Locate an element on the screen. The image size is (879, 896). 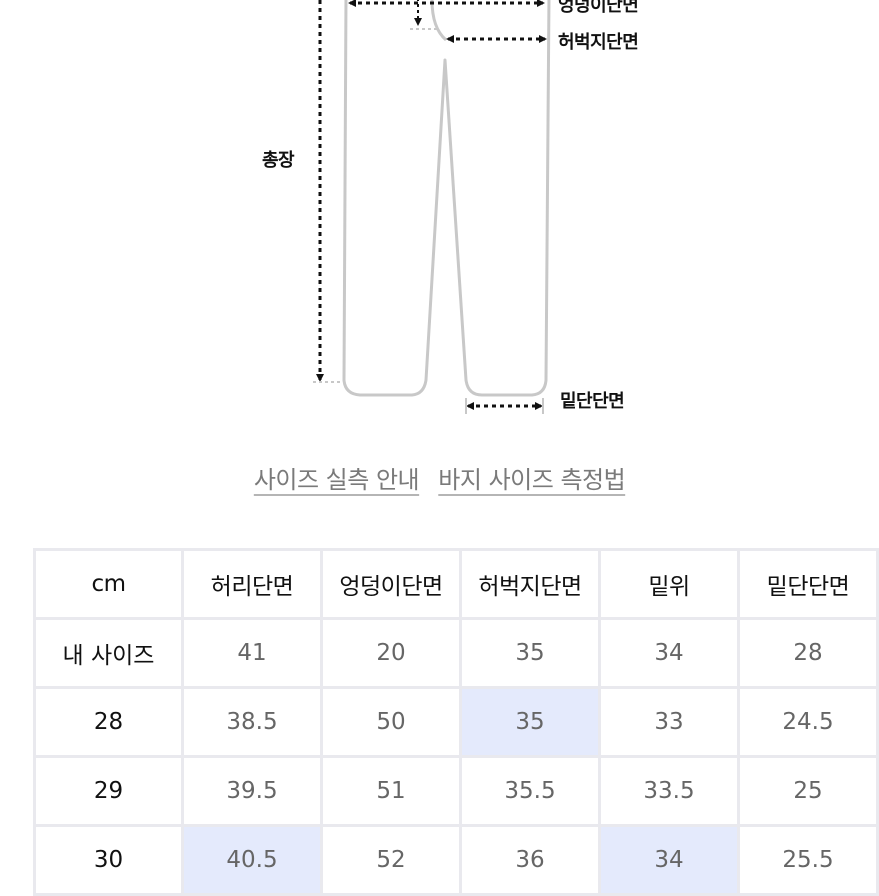
table-cell: 34 is located at coordinates (669, 653).